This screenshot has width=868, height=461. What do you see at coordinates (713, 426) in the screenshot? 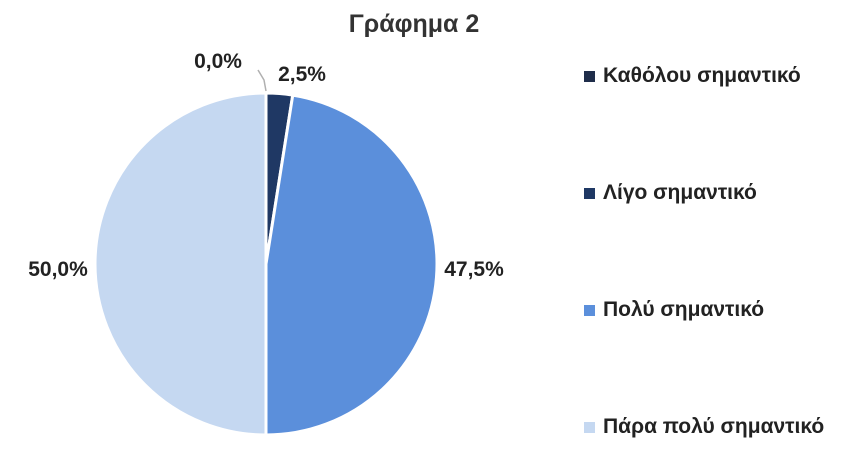
I see `legend-label-4: Πάρα πολύ σημαντικό` at bounding box center [713, 426].